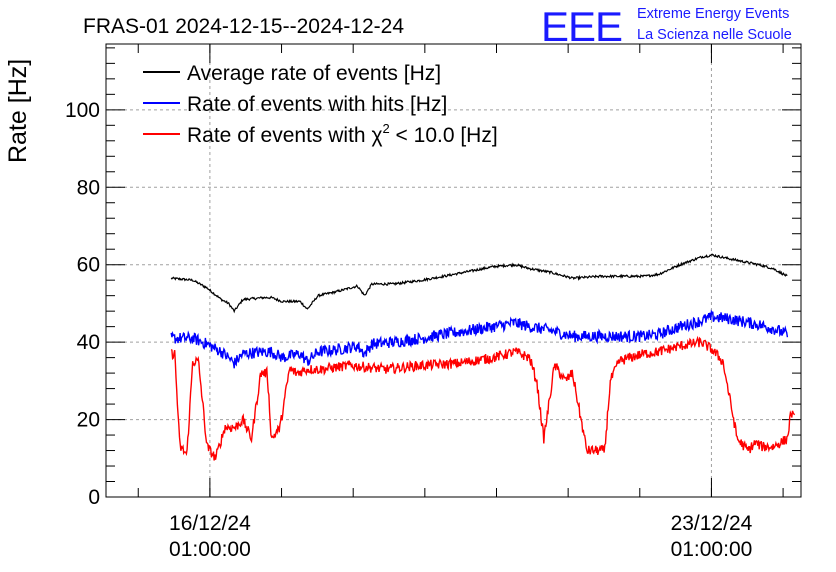 This screenshot has height=572, width=836. I want to click on legend-label-average: Average rate of events [Hz], so click(314, 73).